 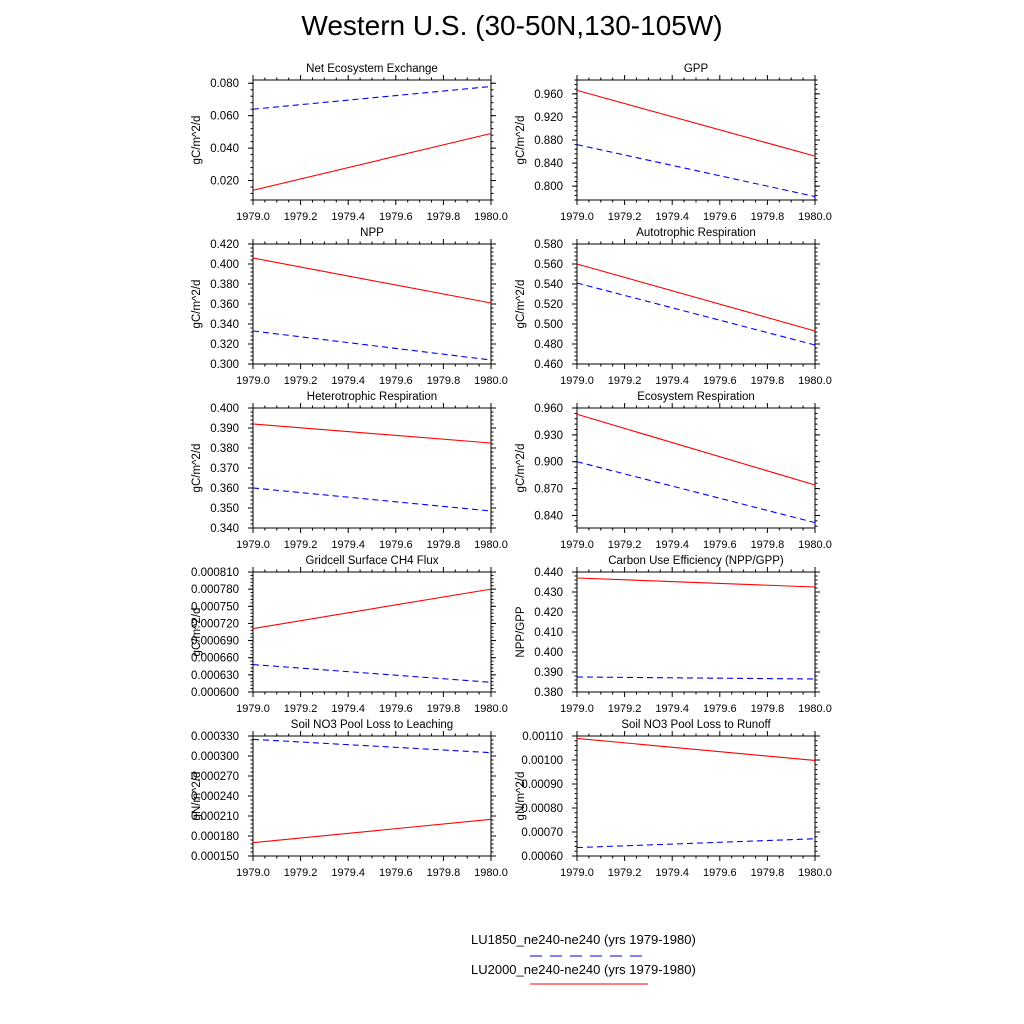 What do you see at coordinates (372, 97) in the screenshot?
I see `panel-1-series-lu1850` at bounding box center [372, 97].